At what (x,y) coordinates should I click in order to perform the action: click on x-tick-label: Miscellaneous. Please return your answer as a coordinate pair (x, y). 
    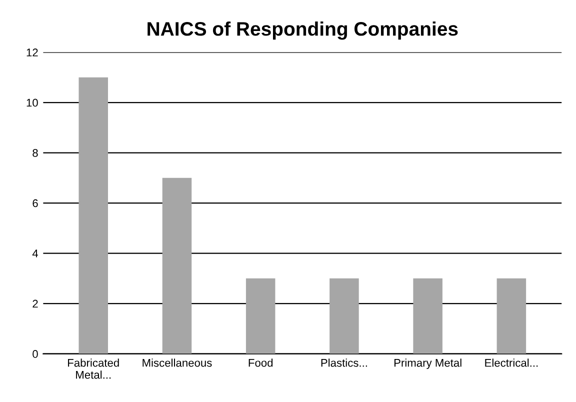
    Looking at the image, I should click on (177, 362).